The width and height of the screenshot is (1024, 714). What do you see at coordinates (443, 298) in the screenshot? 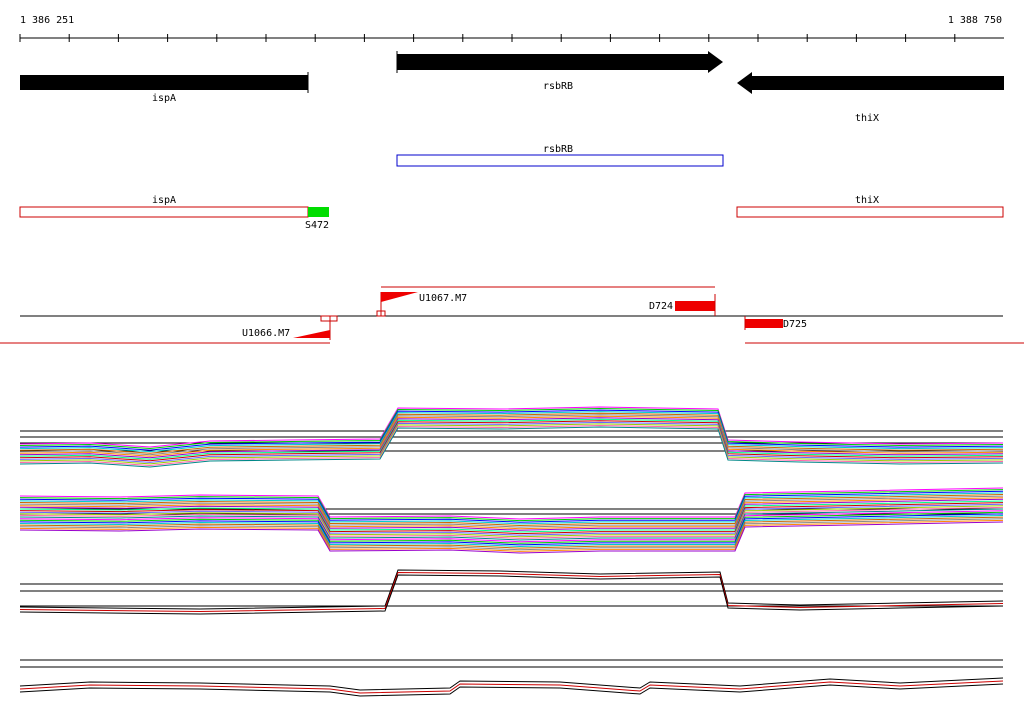
I see `feature-label: U1067.M7` at bounding box center [443, 298].